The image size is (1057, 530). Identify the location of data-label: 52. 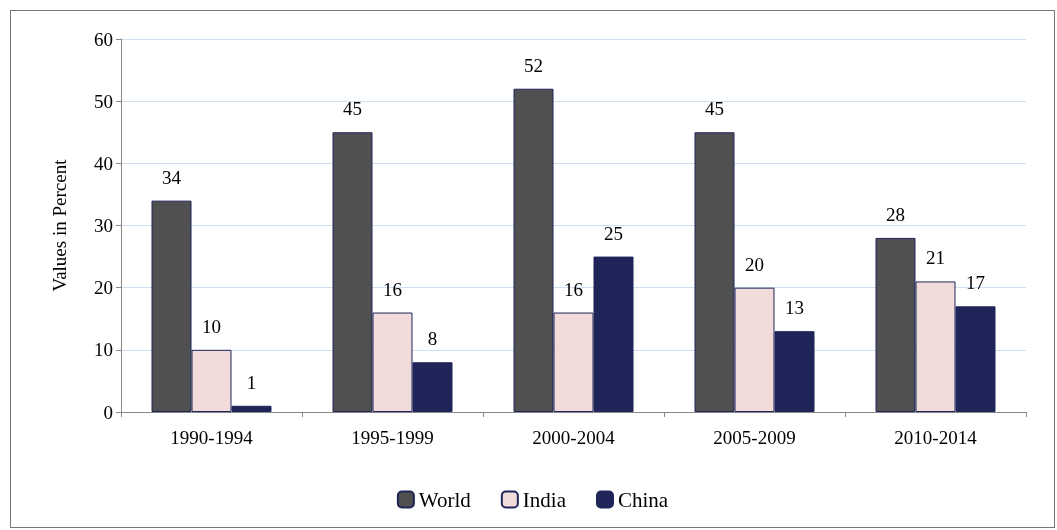
(533, 65).